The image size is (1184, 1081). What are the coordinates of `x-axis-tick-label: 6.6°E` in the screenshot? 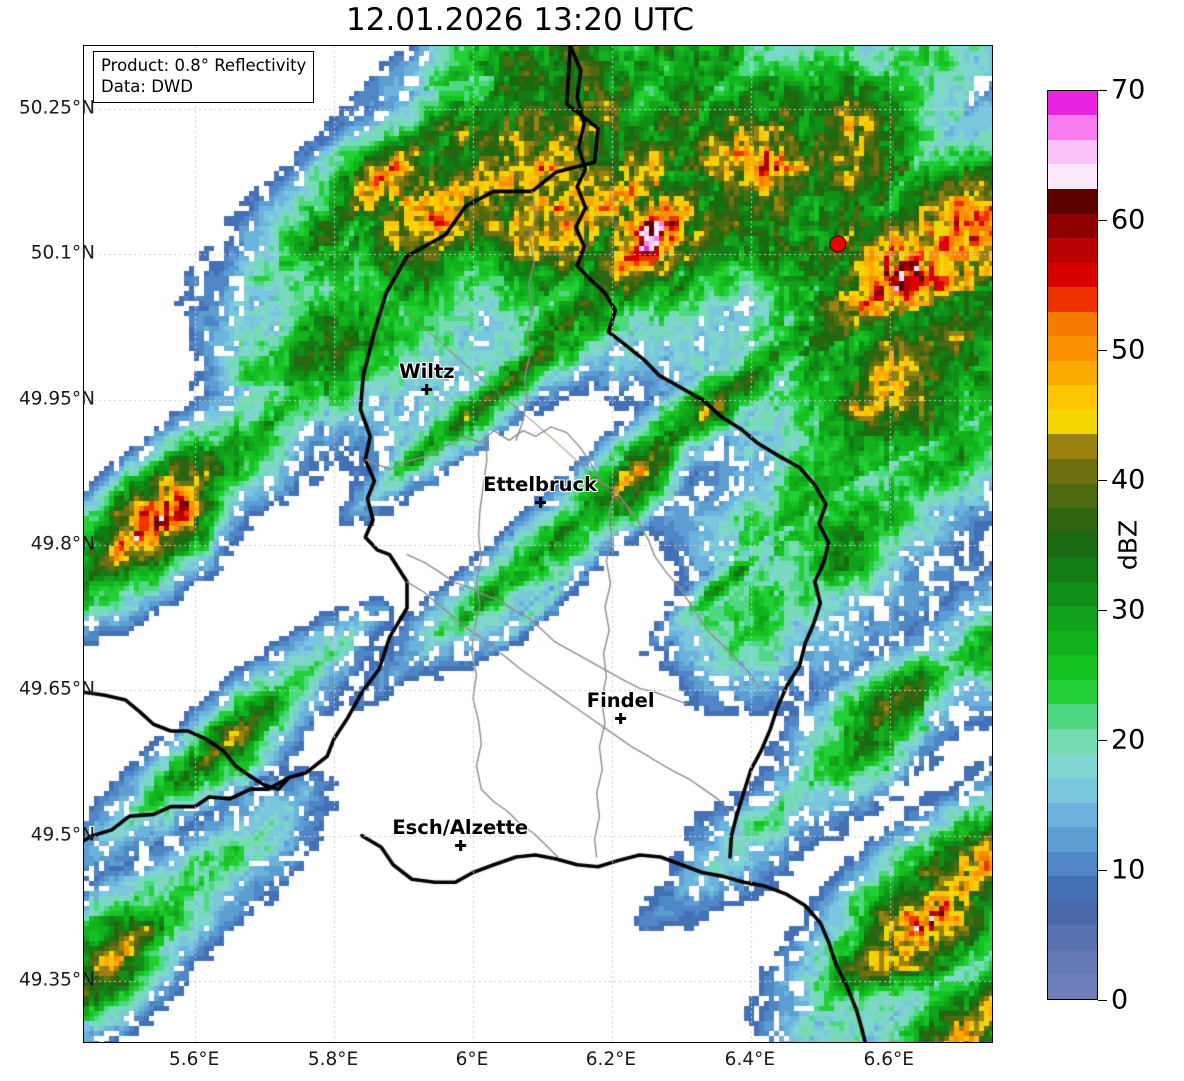 It's located at (888, 1059).